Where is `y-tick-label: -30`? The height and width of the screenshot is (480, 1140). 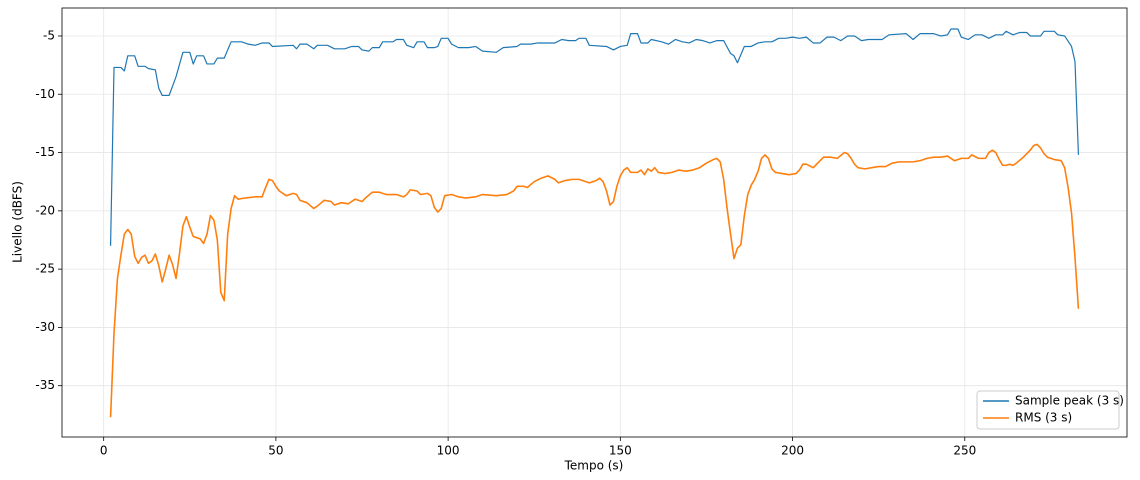
y-tick-label: -30 is located at coordinates (45, 327).